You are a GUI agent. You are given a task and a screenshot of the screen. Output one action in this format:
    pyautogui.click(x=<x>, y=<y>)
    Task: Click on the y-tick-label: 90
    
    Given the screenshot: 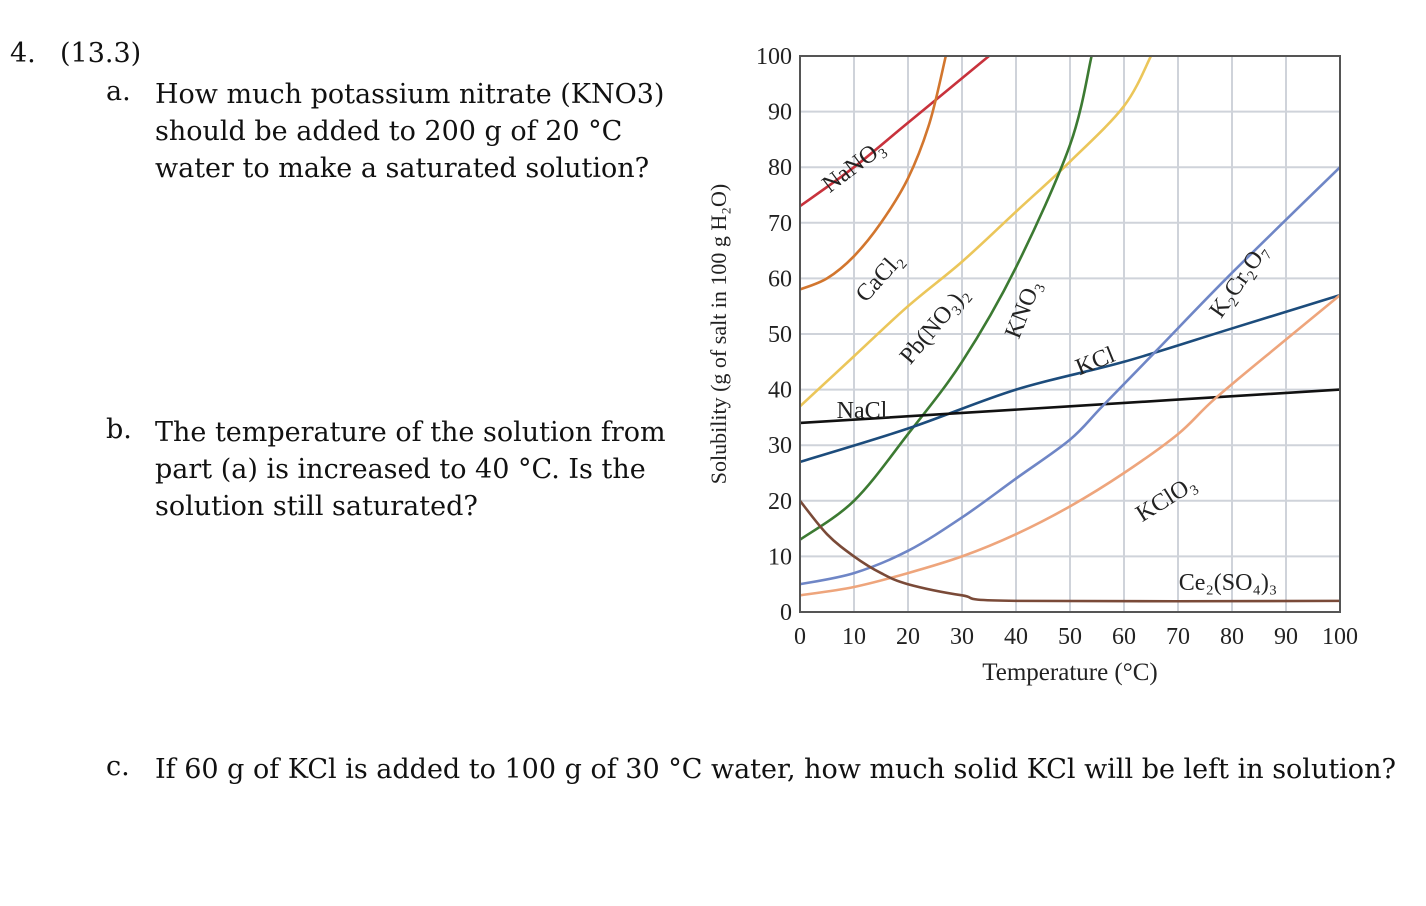 What is the action you would take?
    pyautogui.click(x=780, y=113)
    